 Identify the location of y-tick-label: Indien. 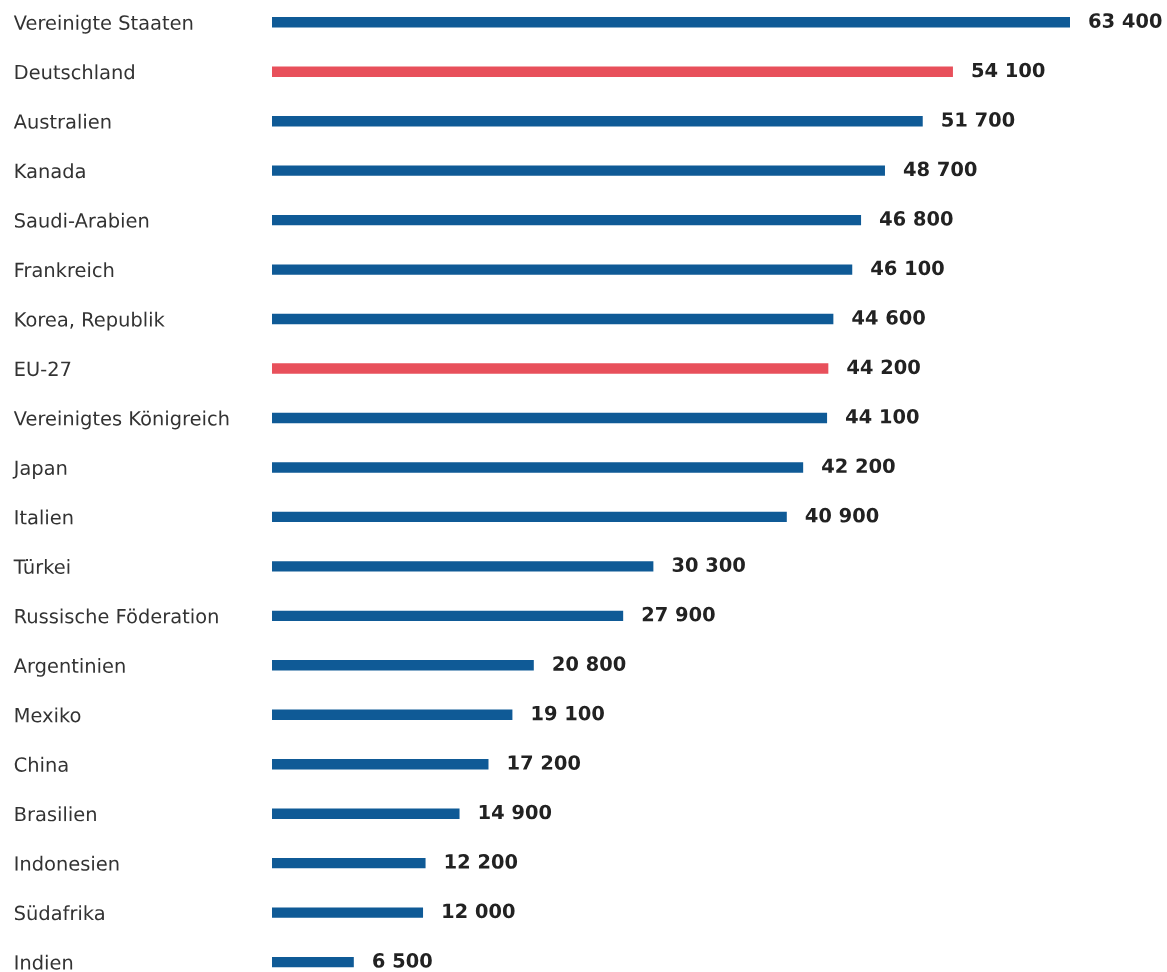
(44, 962).